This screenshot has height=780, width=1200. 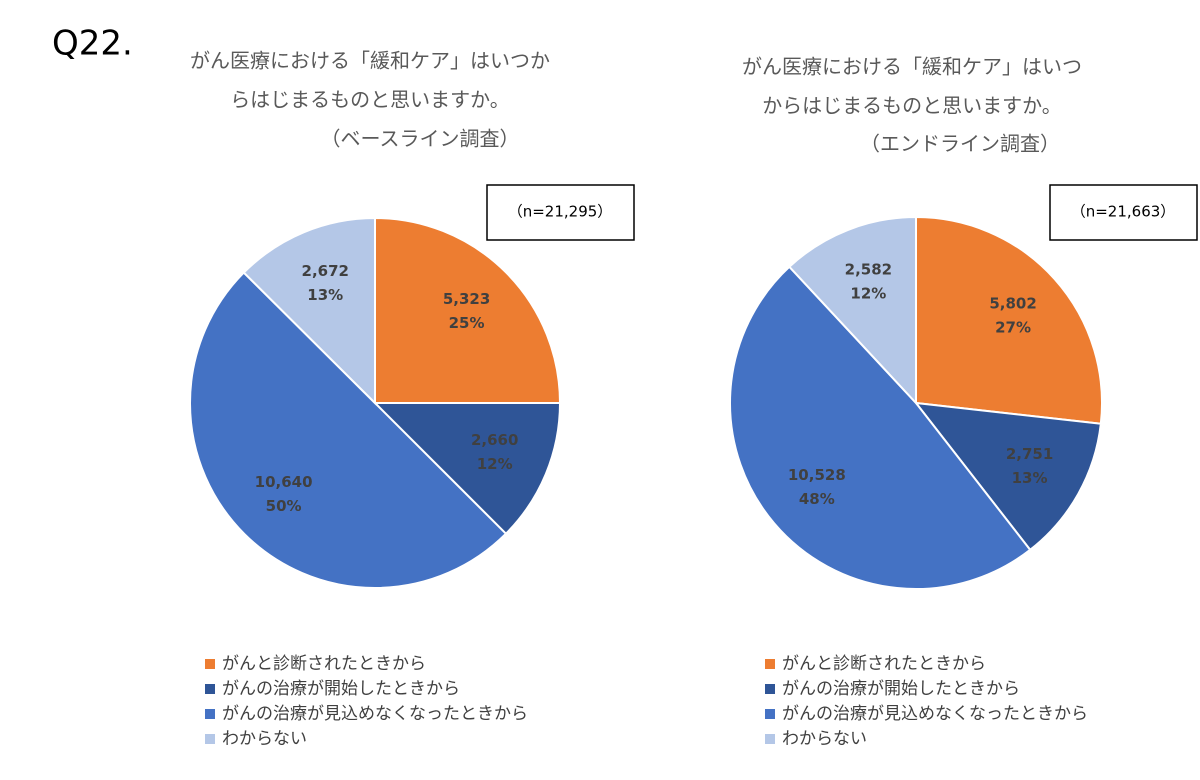 What do you see at coordinates (494, 440) in the screenshot?
I see `value-label: 2,660` at bounding box center [494, 440].